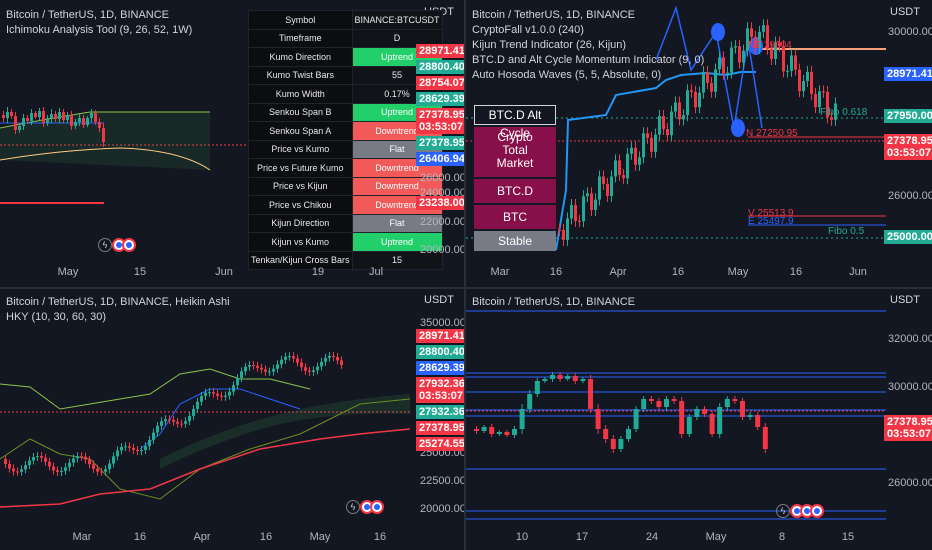  What do you see at coordinates (440, 412) in the screenshot?
I see `price-label: 27932.36` at bounding box center [440, 412].